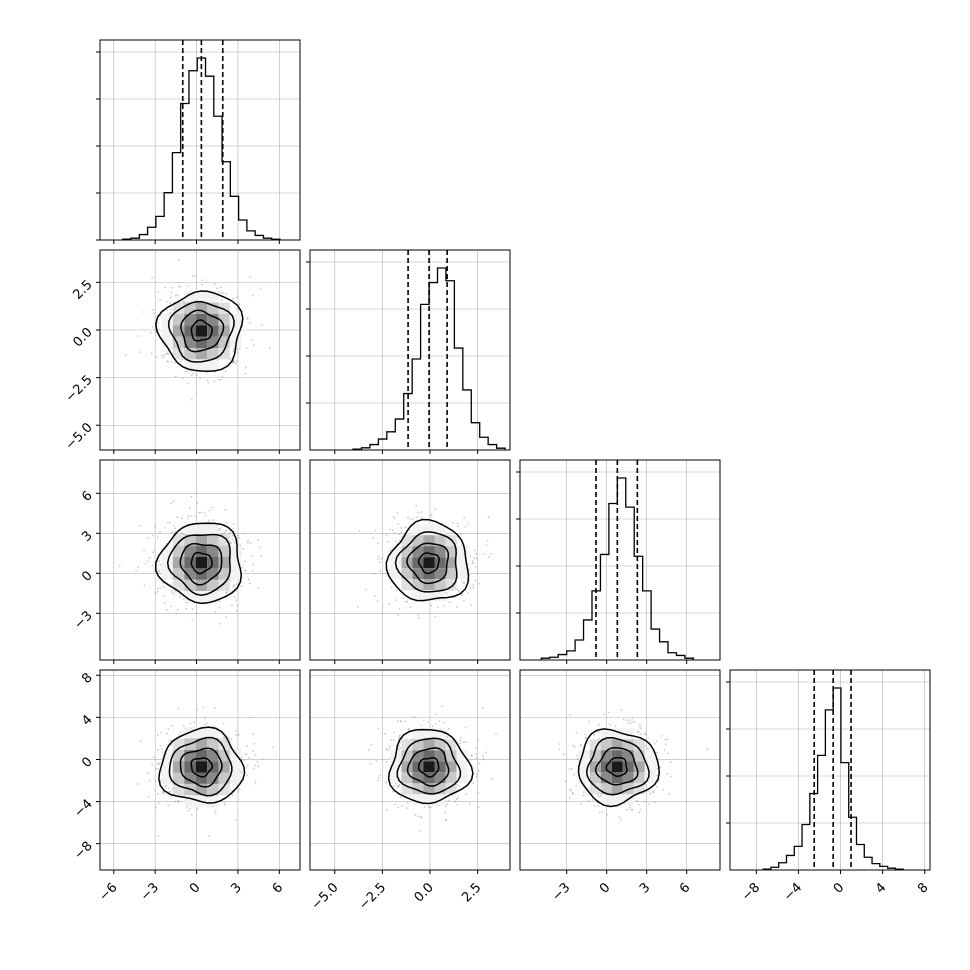 The height and width of the screenshot is (970, 970). Describe the element at coordinates (410, 770) in the screenshot. I see `panel-frame` at that location.